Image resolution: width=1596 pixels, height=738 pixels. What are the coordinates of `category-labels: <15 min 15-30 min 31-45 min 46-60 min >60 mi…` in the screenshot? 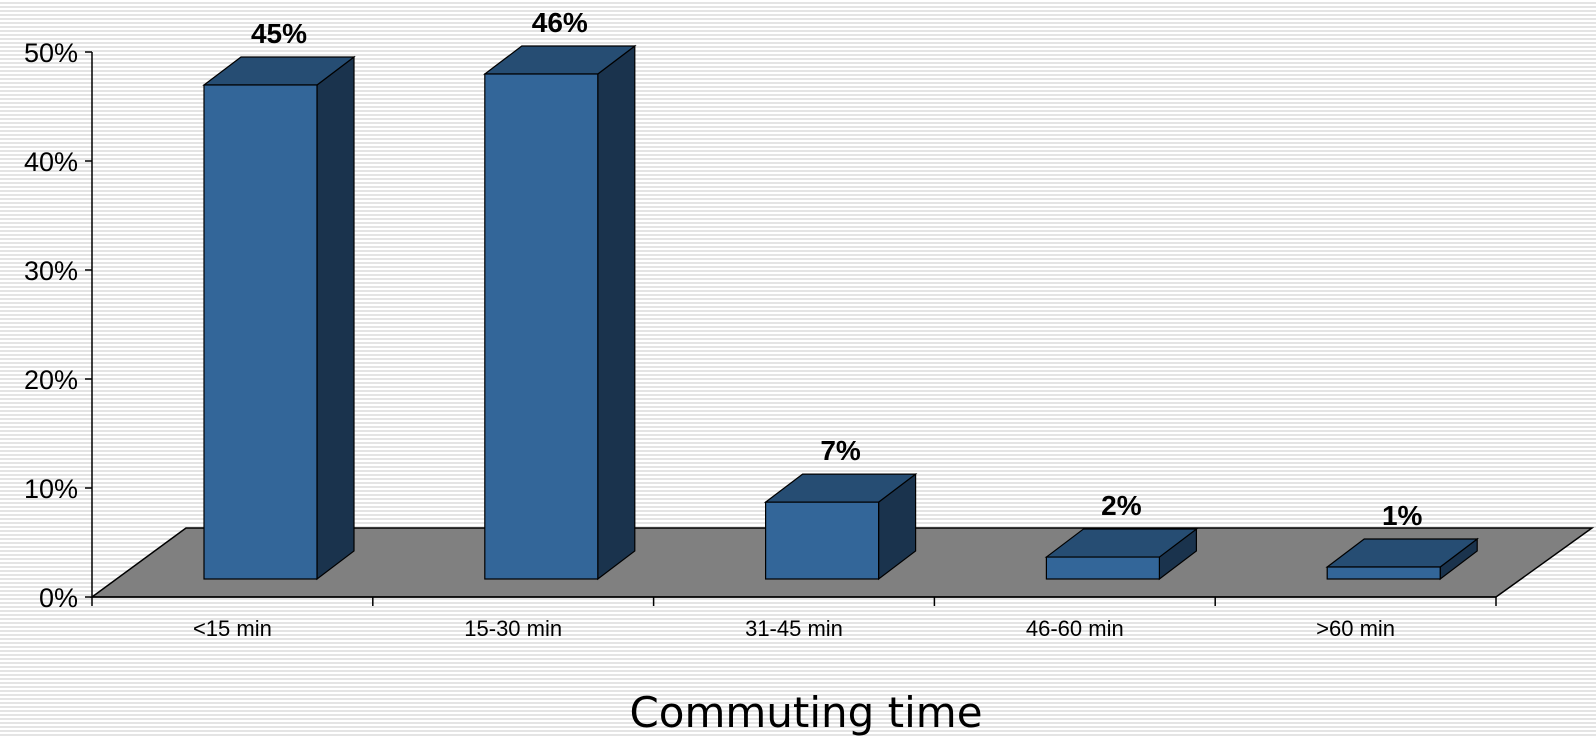 It's located at (794, 628).